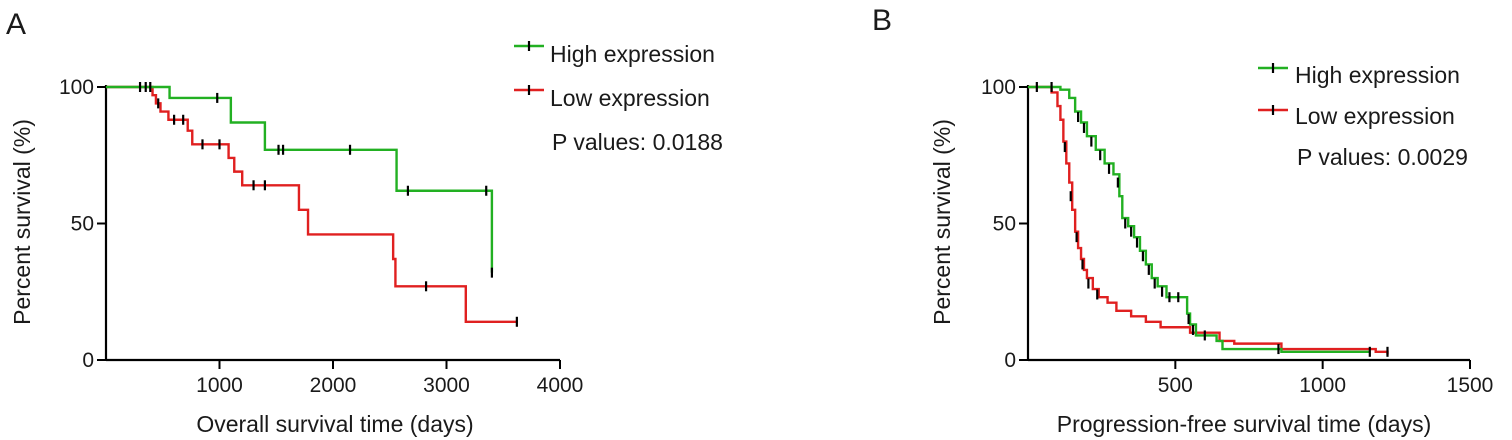 Image resolution: width=1512 pixels, height=440 pixels. Describe the element at coordinates (446, 385) in the screenshot. I see `panel-a-x-tick-label: 3000` at that location.